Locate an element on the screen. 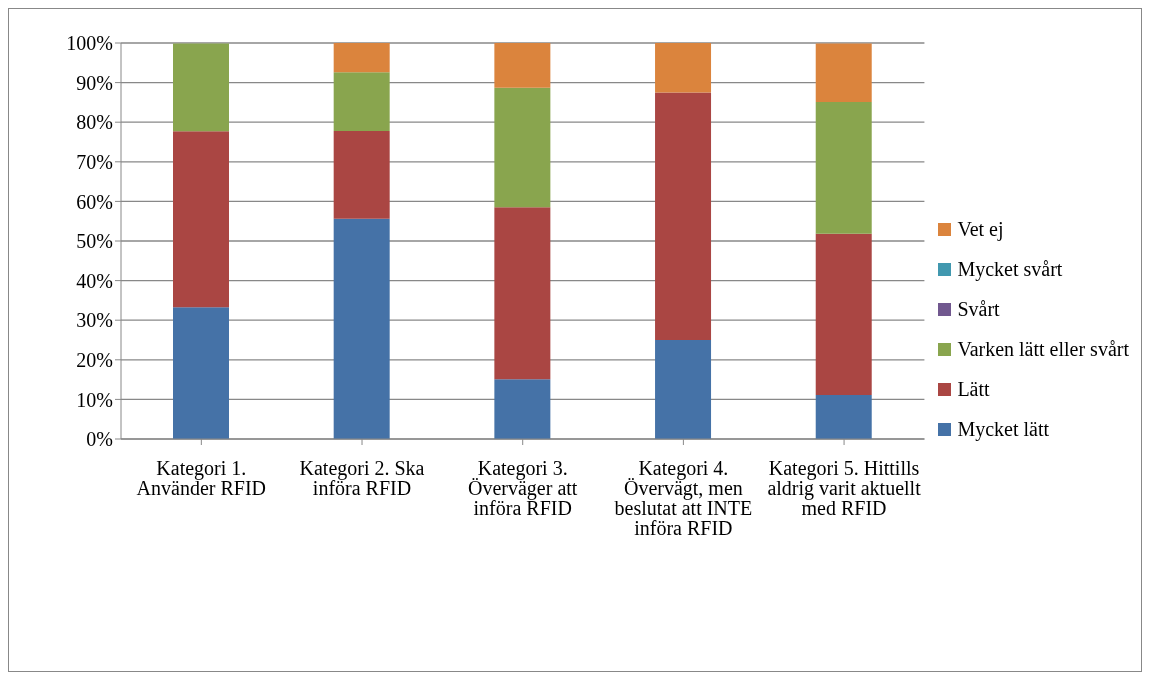 This screenshot has width=1150, height=680. x-tick-label: Kategori 1. Använder RFID is located at coordinates (201, 478).